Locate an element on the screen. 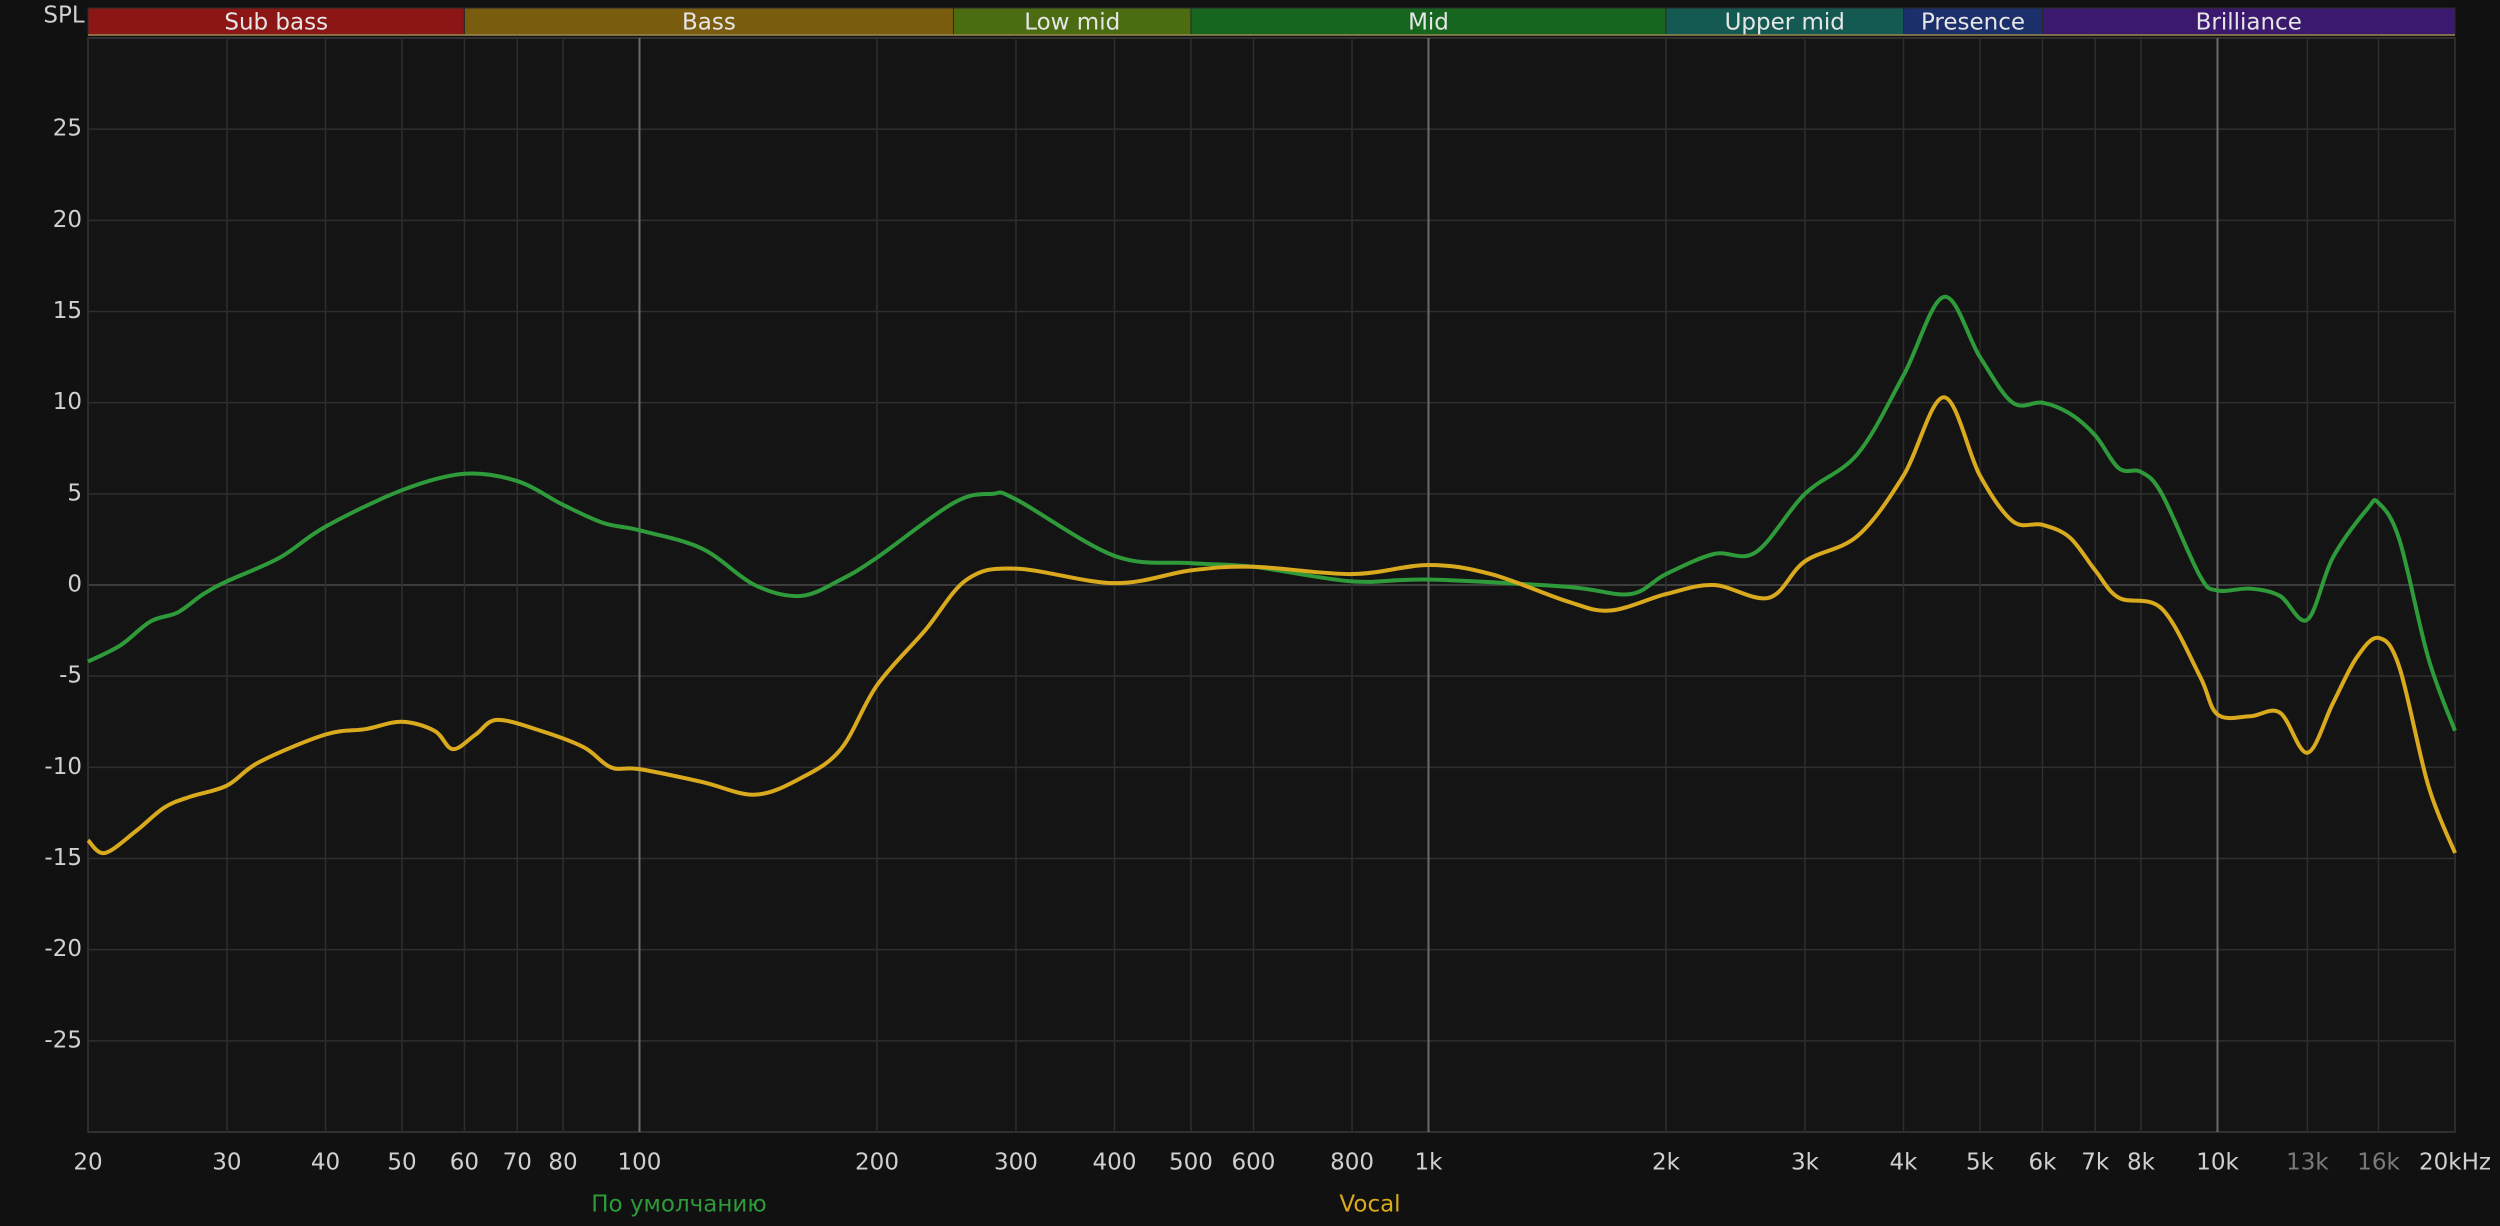  x-tick-label: 6k is located at coordinates (2042, 1163).